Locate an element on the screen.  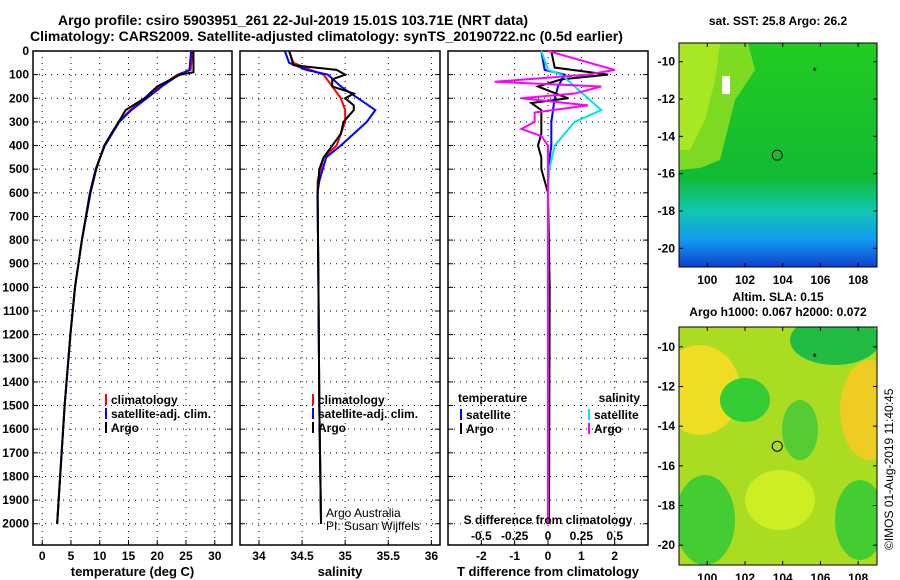
x-axis-label: salinity is located at coordinates (341, 571).